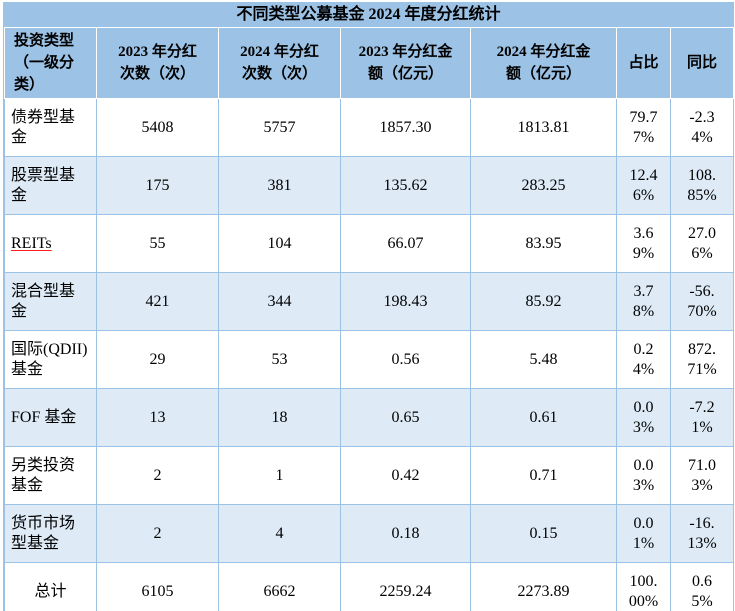  What do you see at coordinates (50, 533) in the screenshot?
I see `cell-fund-type: 货币市场型基金` at bounding box center [50, 533].